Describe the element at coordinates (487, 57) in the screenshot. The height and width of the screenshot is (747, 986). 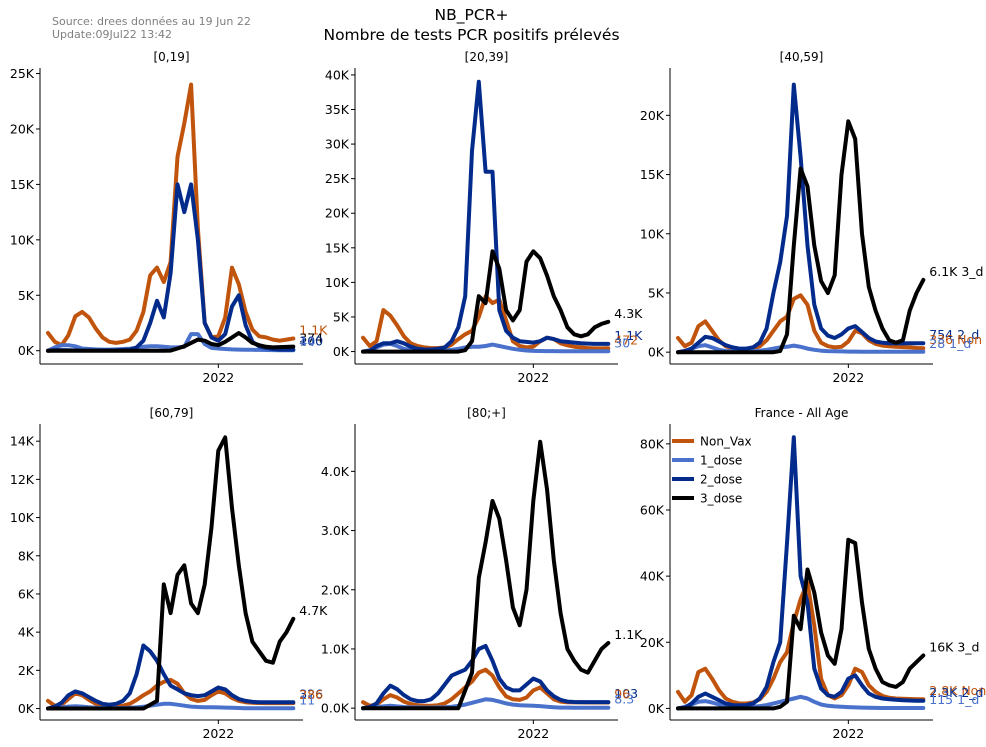
I see `subplot-title: [20,39]` at that location.